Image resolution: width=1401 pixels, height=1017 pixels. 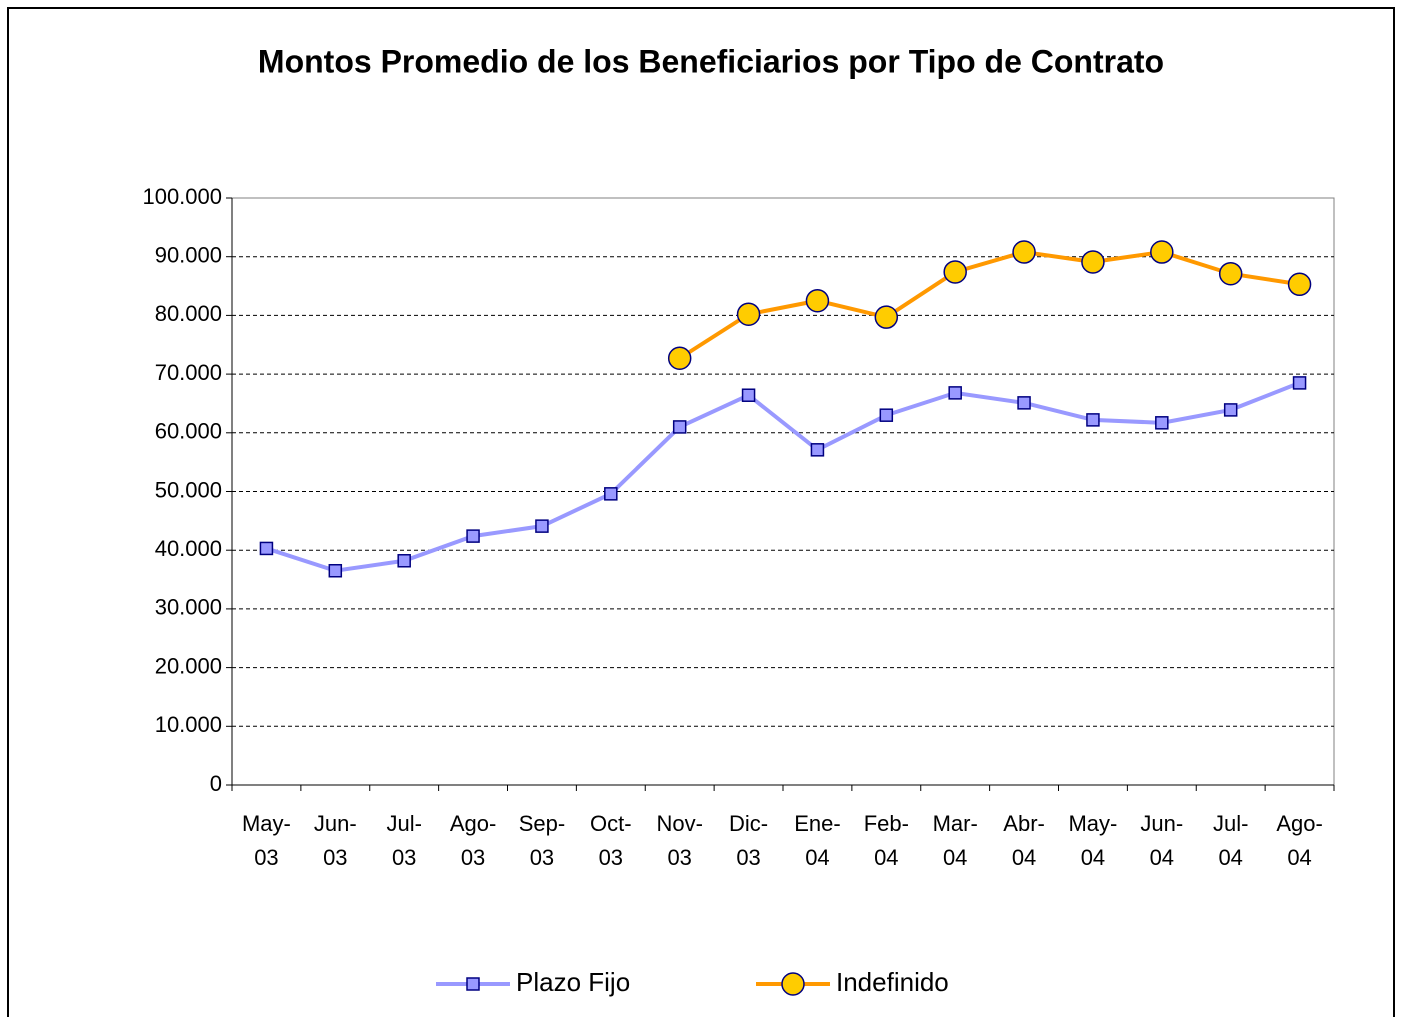 I want to click on y-tick-label: 80.000, so click(x=188, y=313).